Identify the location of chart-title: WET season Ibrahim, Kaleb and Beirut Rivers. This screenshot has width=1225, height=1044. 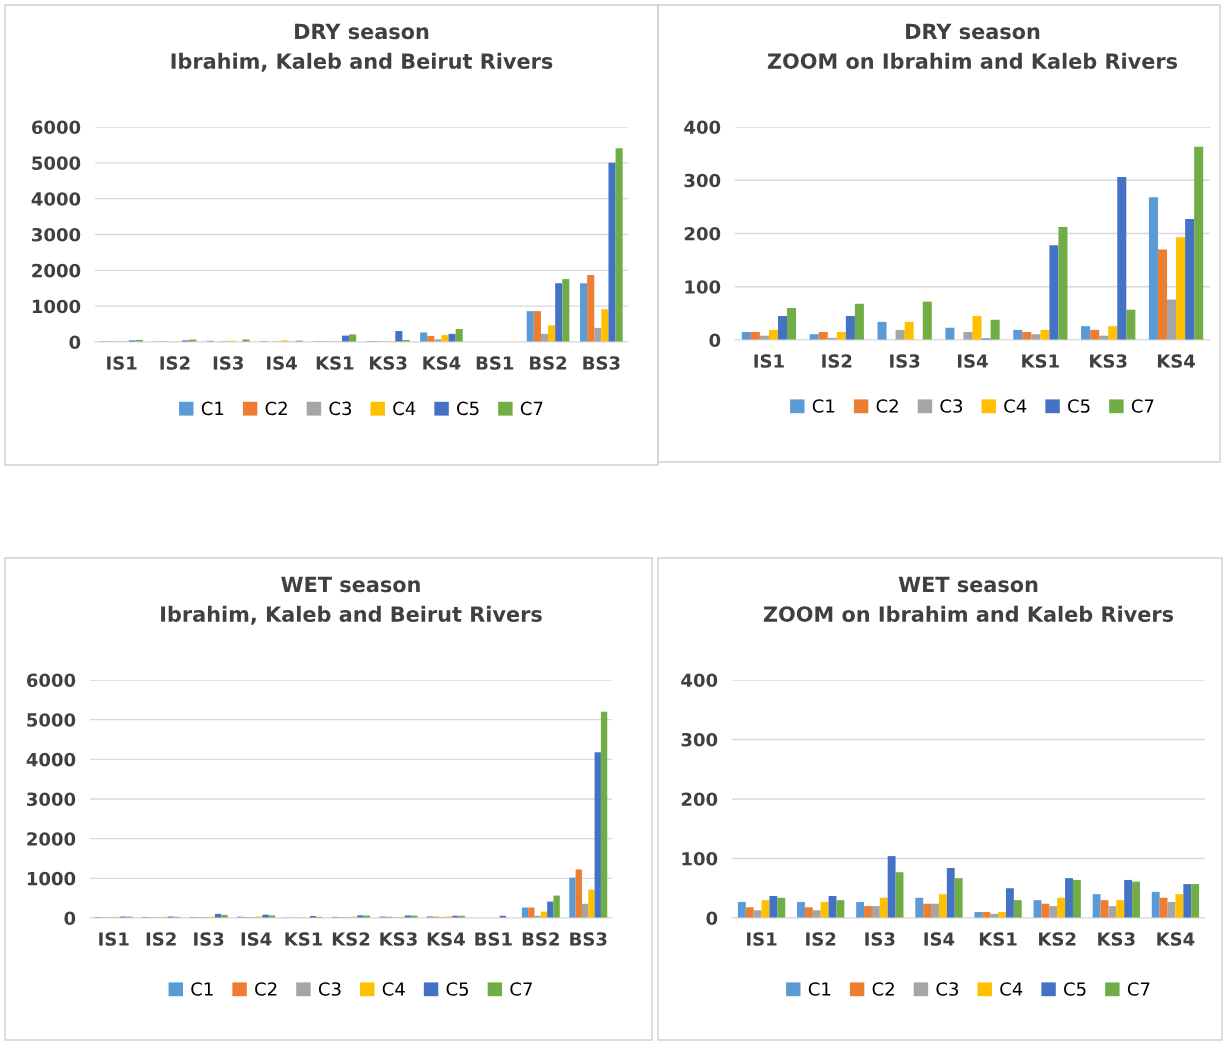
(351, 600).